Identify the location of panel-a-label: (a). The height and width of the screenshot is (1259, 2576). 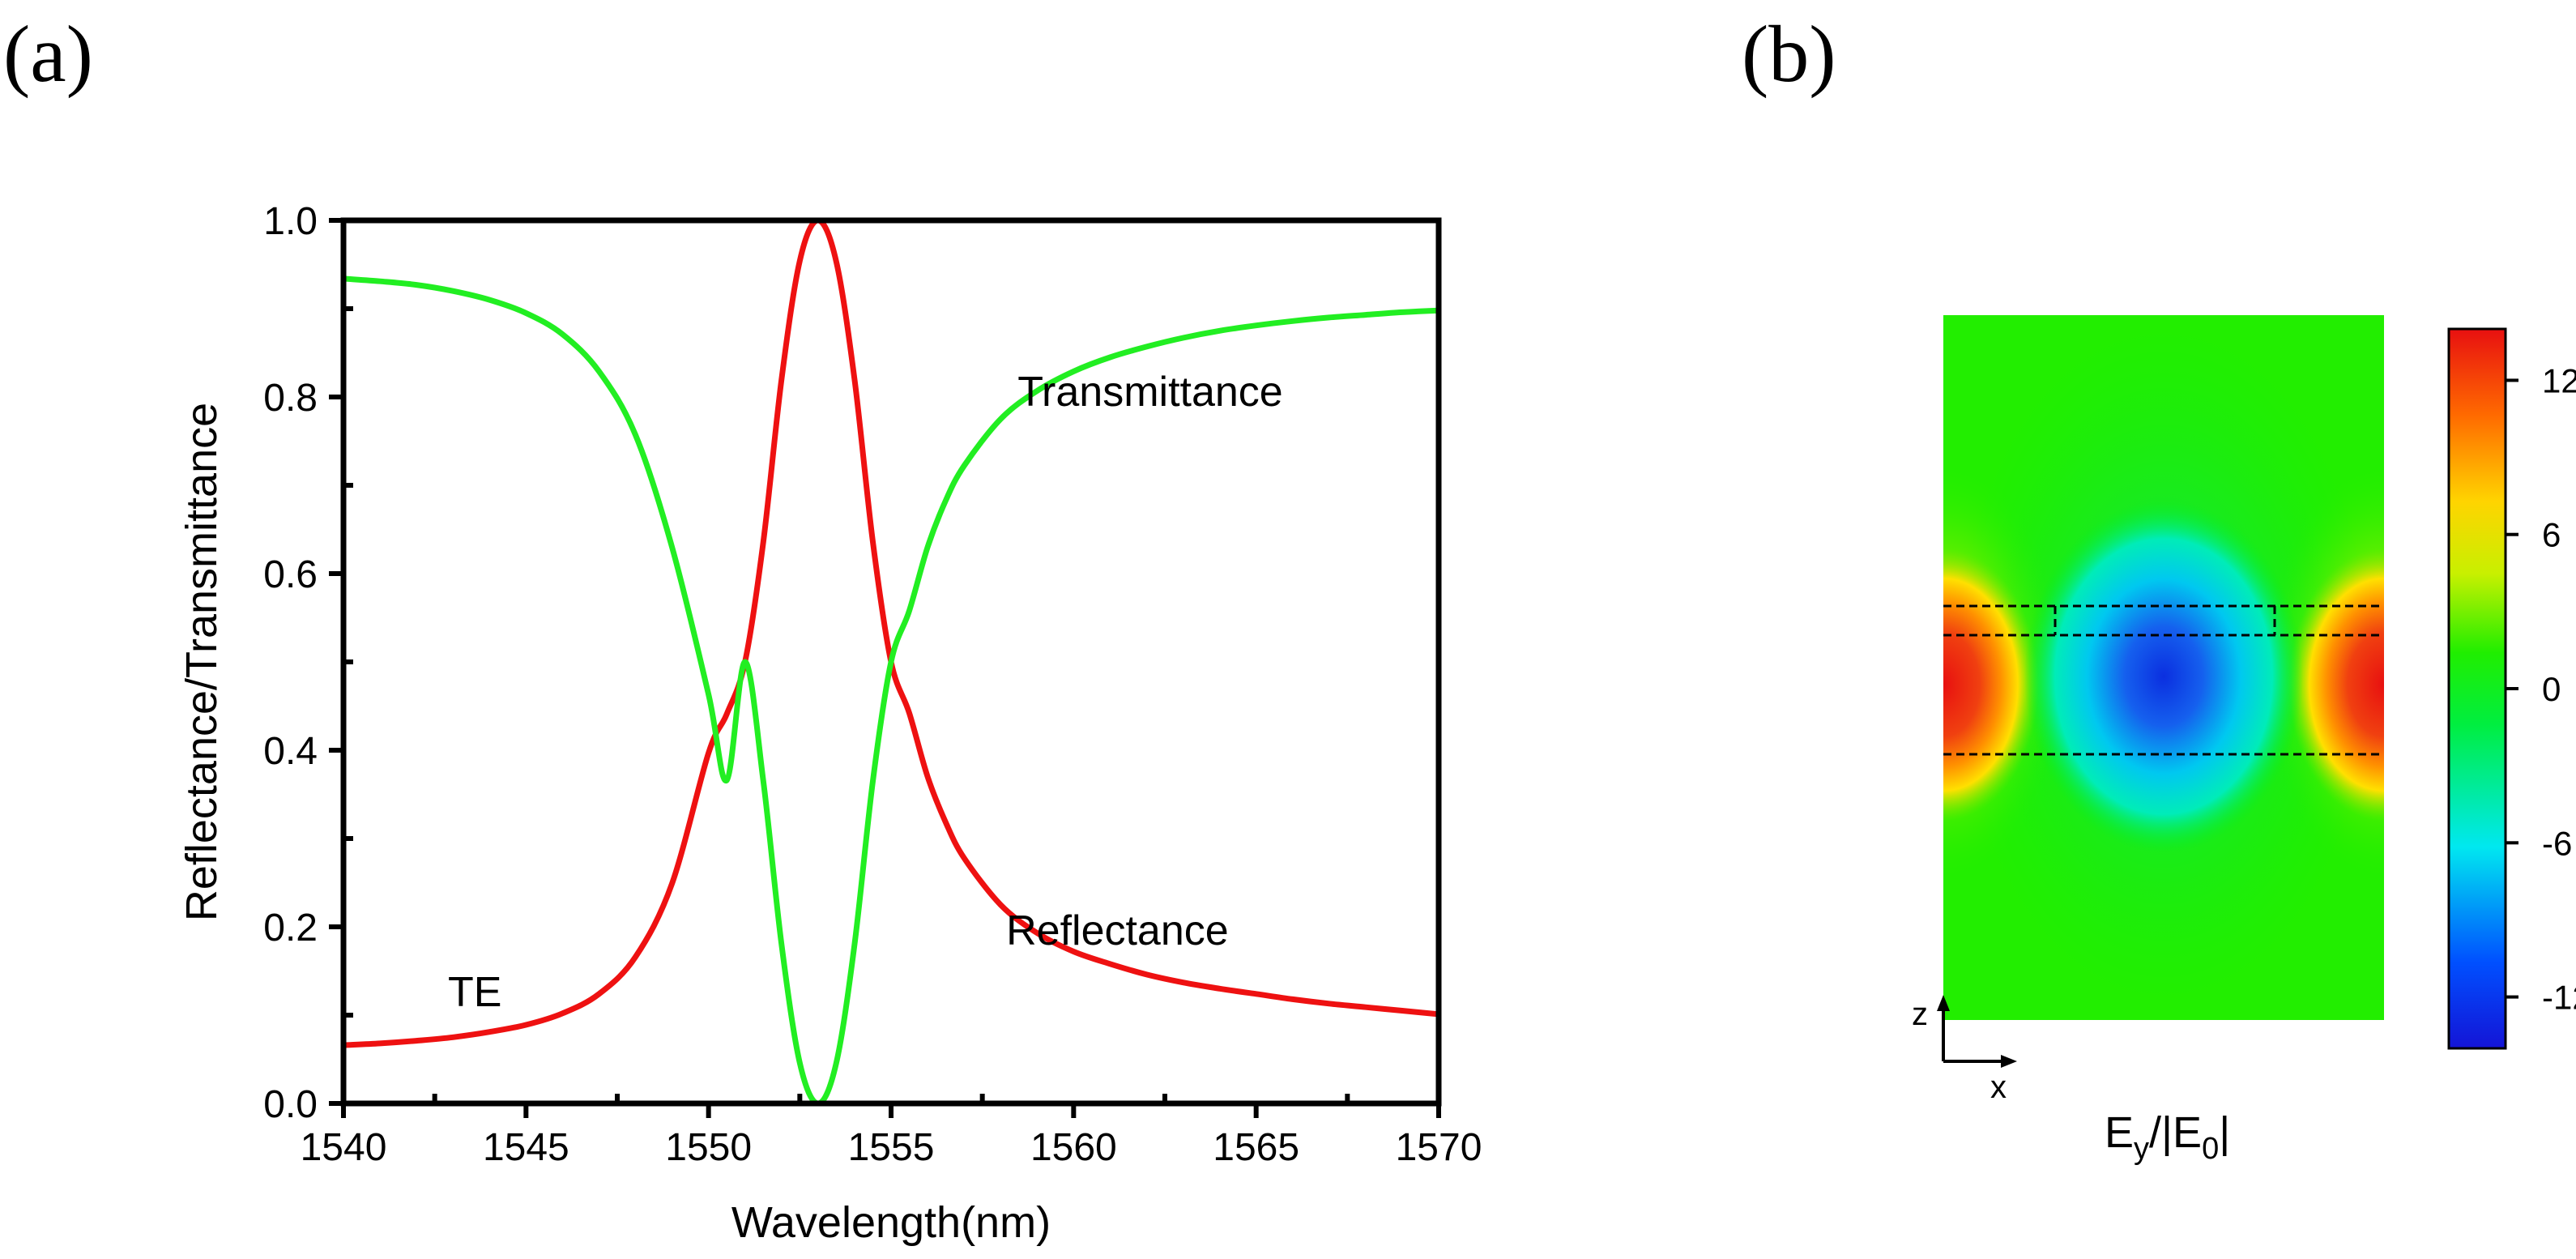
(48, 54).